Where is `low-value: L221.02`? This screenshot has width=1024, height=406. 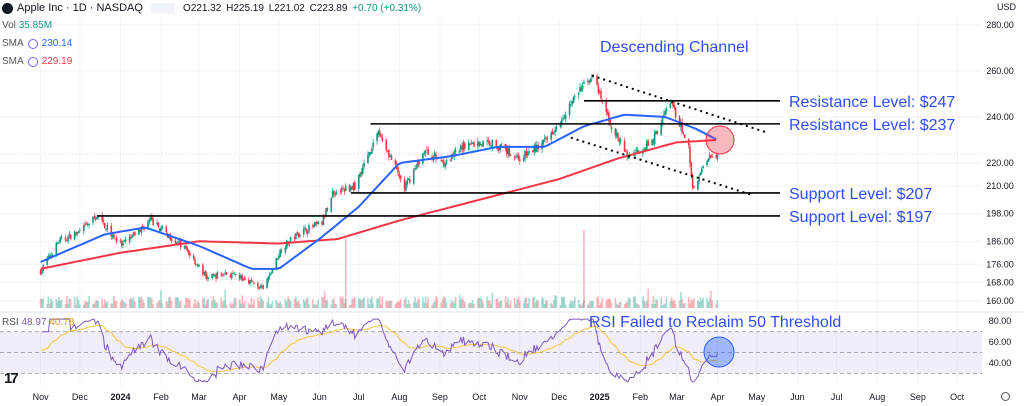
low-value: L221.02 is located at coordinates (286, 8).